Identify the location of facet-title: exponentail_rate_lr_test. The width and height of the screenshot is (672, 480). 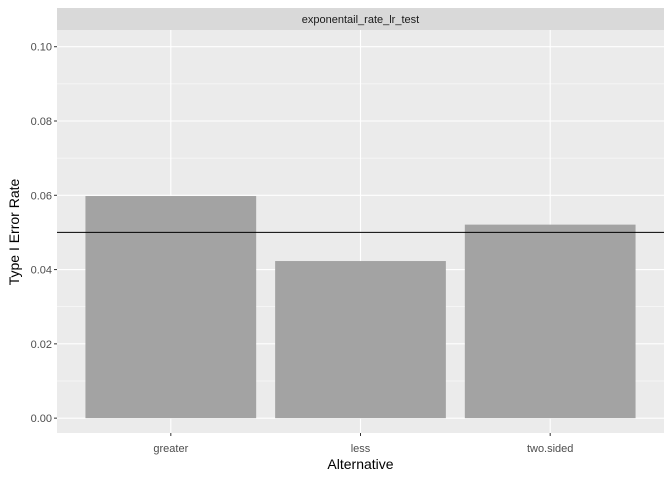
(360, 20).